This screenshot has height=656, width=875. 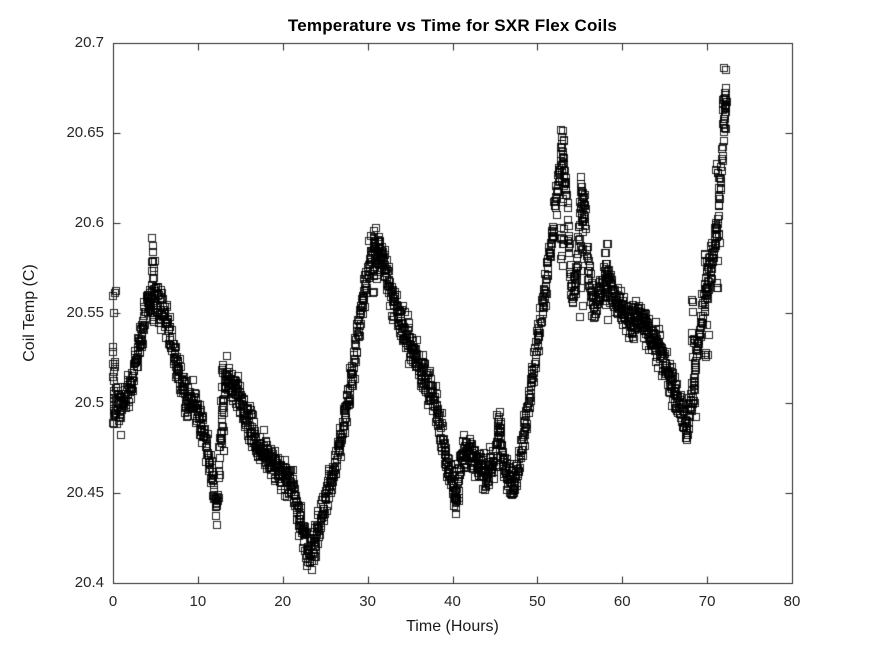 What do you see at coordinates (89, 402) in the screenshot?
I see `y-tick-label: 20.5` at bounding box center [89, 402].